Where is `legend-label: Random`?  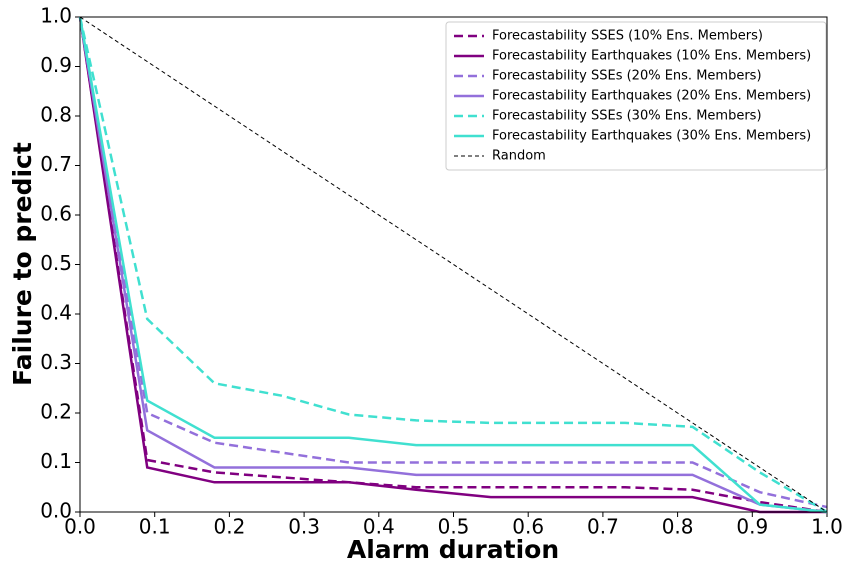 legend-label: Random is located at coordinates (519, 156).